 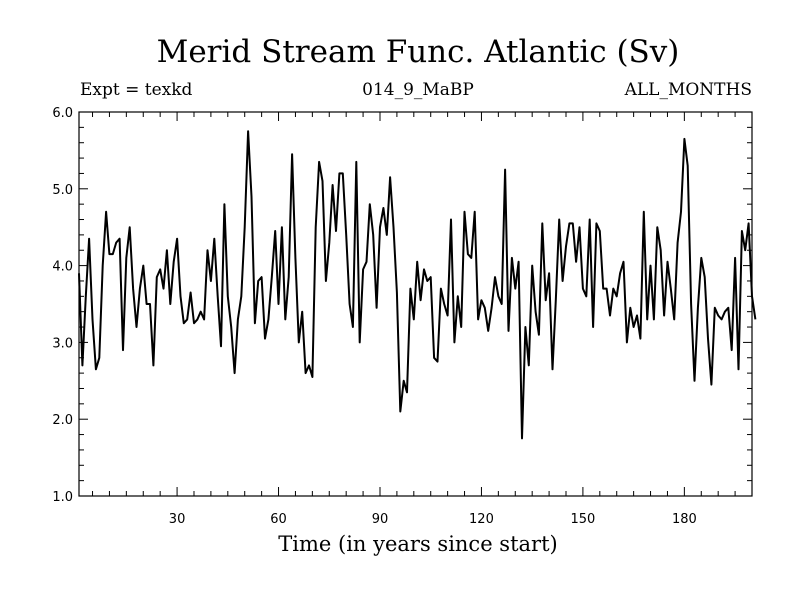 I want to click on experiment-label: Expt = texkd, so click(x=136, y=90).